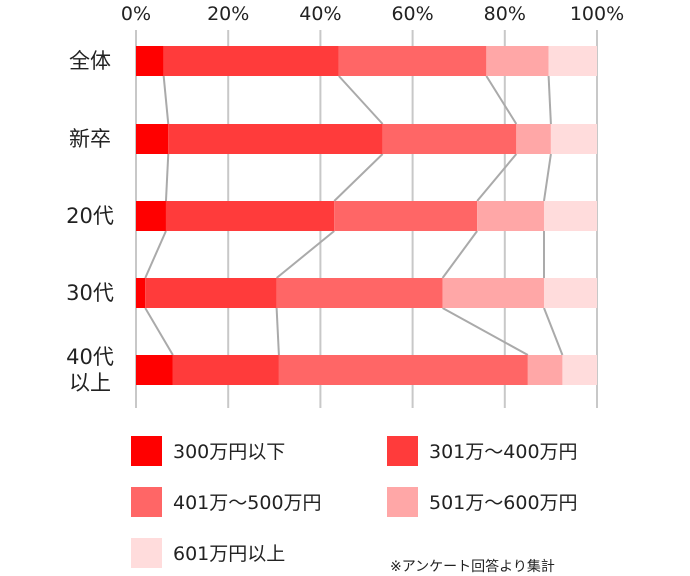 The height and width of the screenshot is (576, 690). What do you see at coordinates (90, 293) in the screenshot?
I see `category-label: 30代` at bounding box center [90, 293].